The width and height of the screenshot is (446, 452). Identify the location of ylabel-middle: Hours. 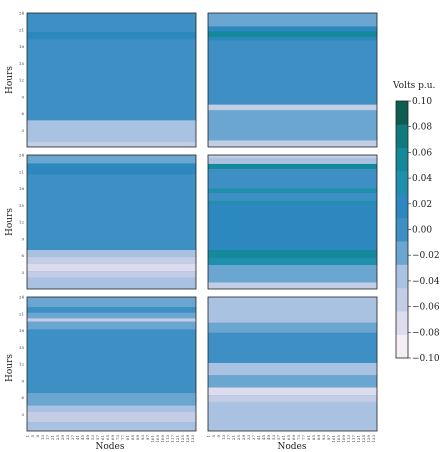
(10, 222).